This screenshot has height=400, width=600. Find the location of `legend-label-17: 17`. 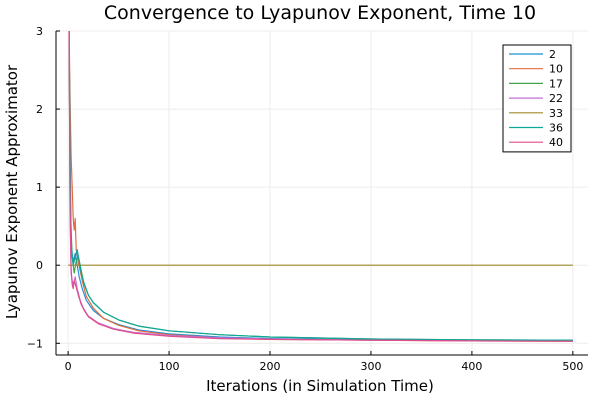

legend-label-17: 17 is located at coordinates (556, 83).